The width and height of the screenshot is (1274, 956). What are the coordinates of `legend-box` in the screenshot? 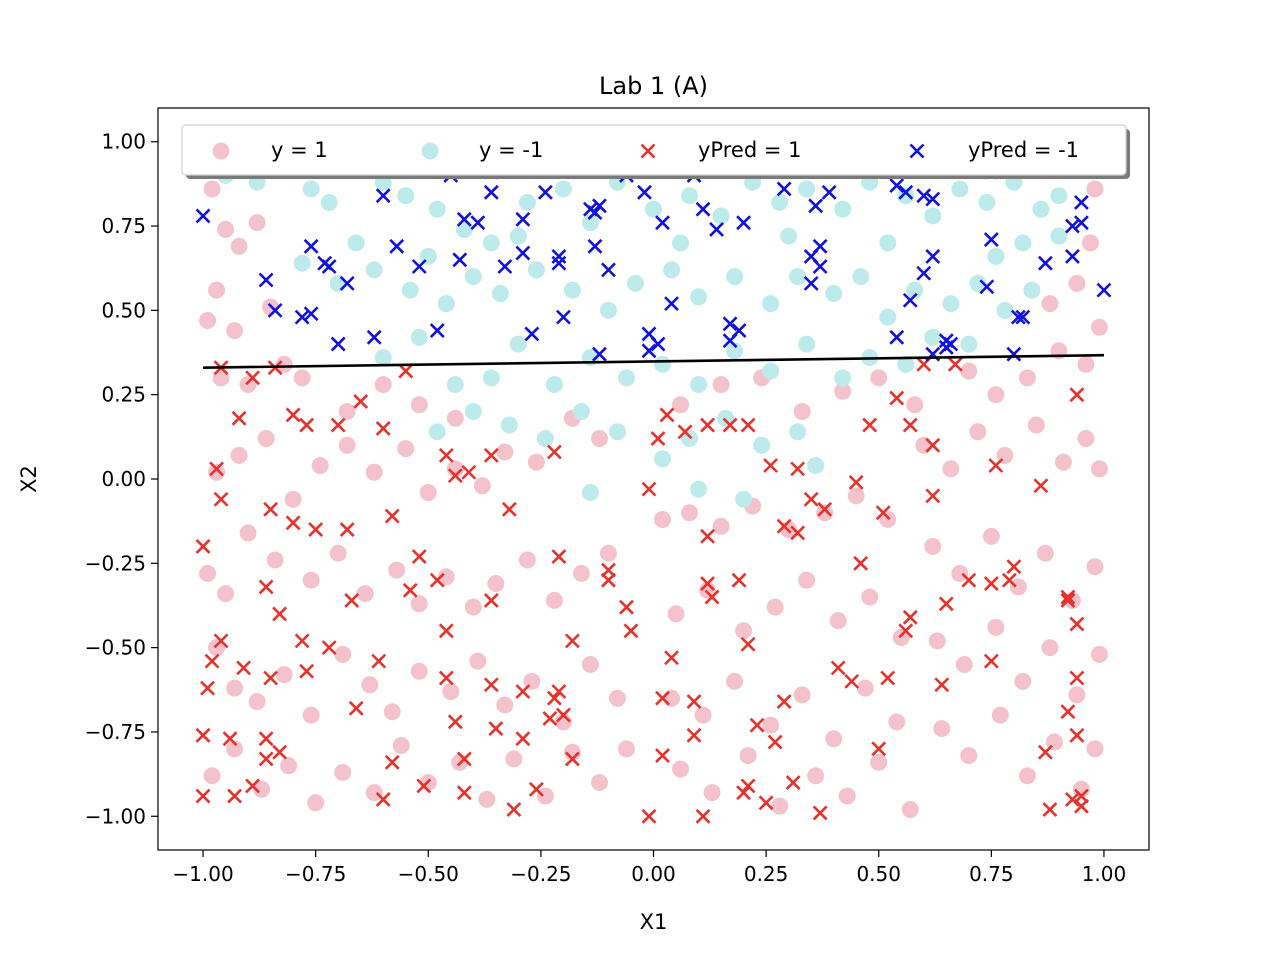 It's located at (654, 150).